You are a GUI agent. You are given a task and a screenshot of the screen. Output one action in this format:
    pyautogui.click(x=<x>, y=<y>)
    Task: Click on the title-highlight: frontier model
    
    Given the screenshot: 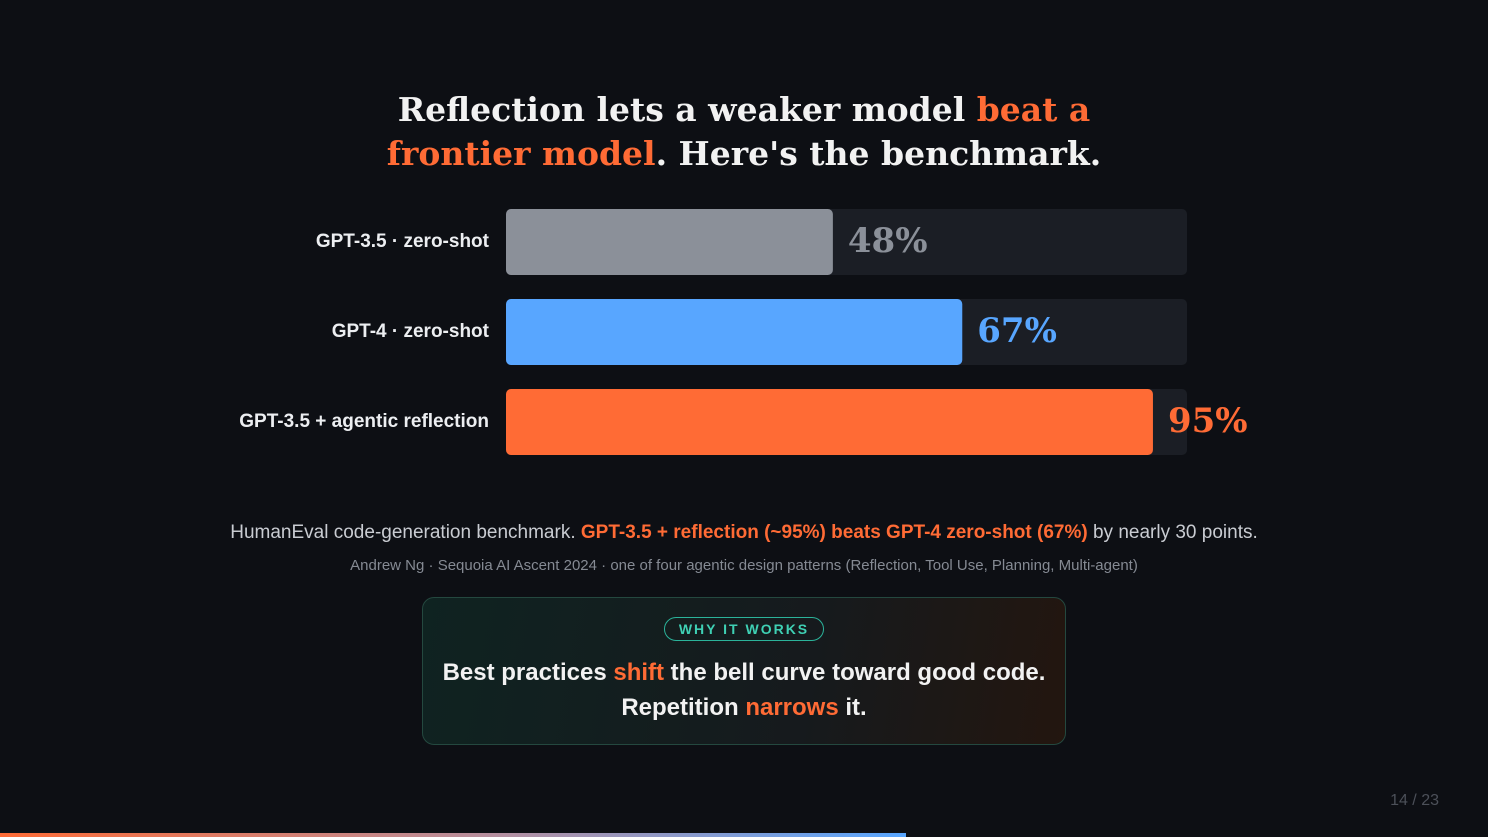 What is the action you would take?
    pyautogui.click(x=521, y=153)
    